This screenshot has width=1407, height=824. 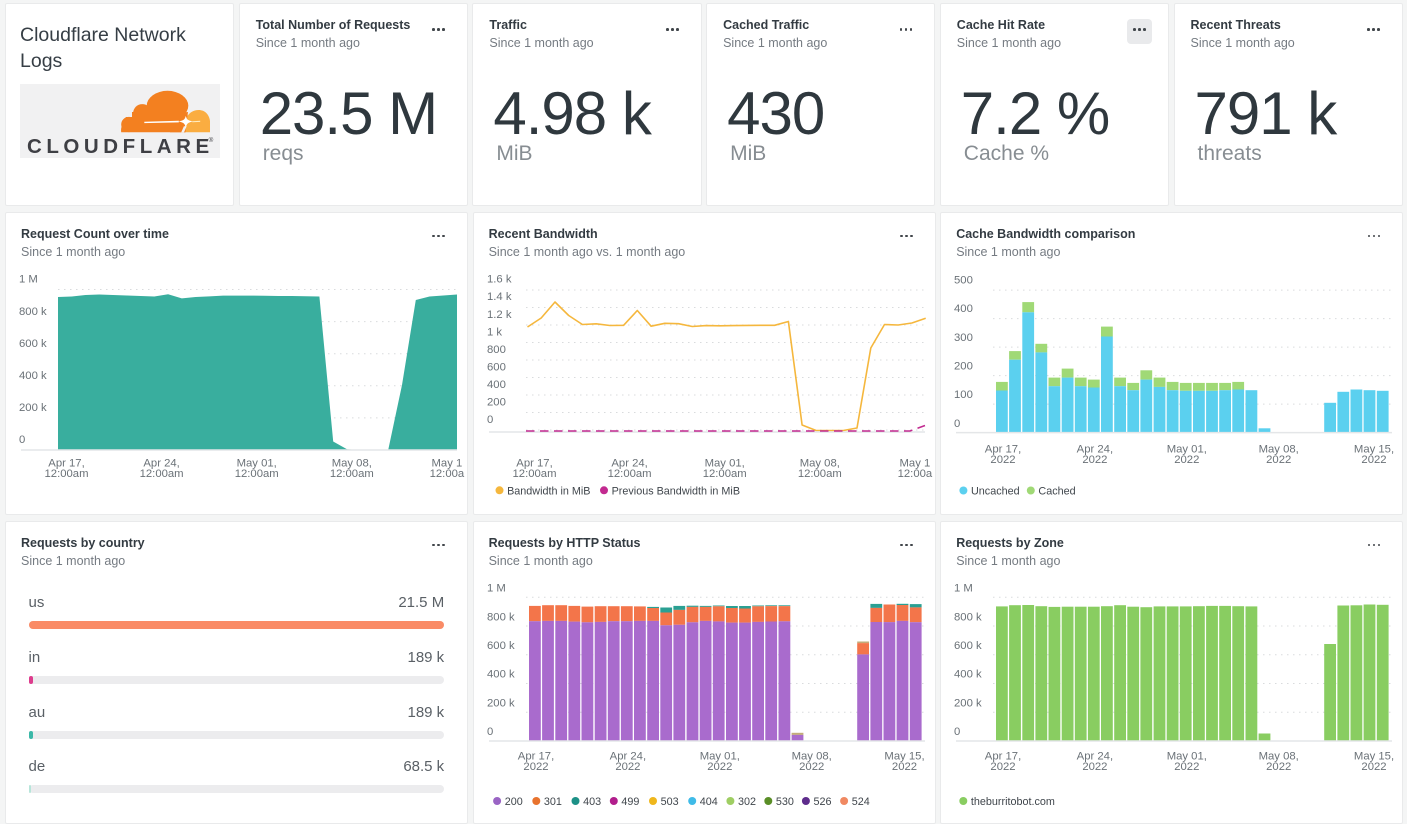 I want to click on svg-text: 800, so click(x=496, y=350).